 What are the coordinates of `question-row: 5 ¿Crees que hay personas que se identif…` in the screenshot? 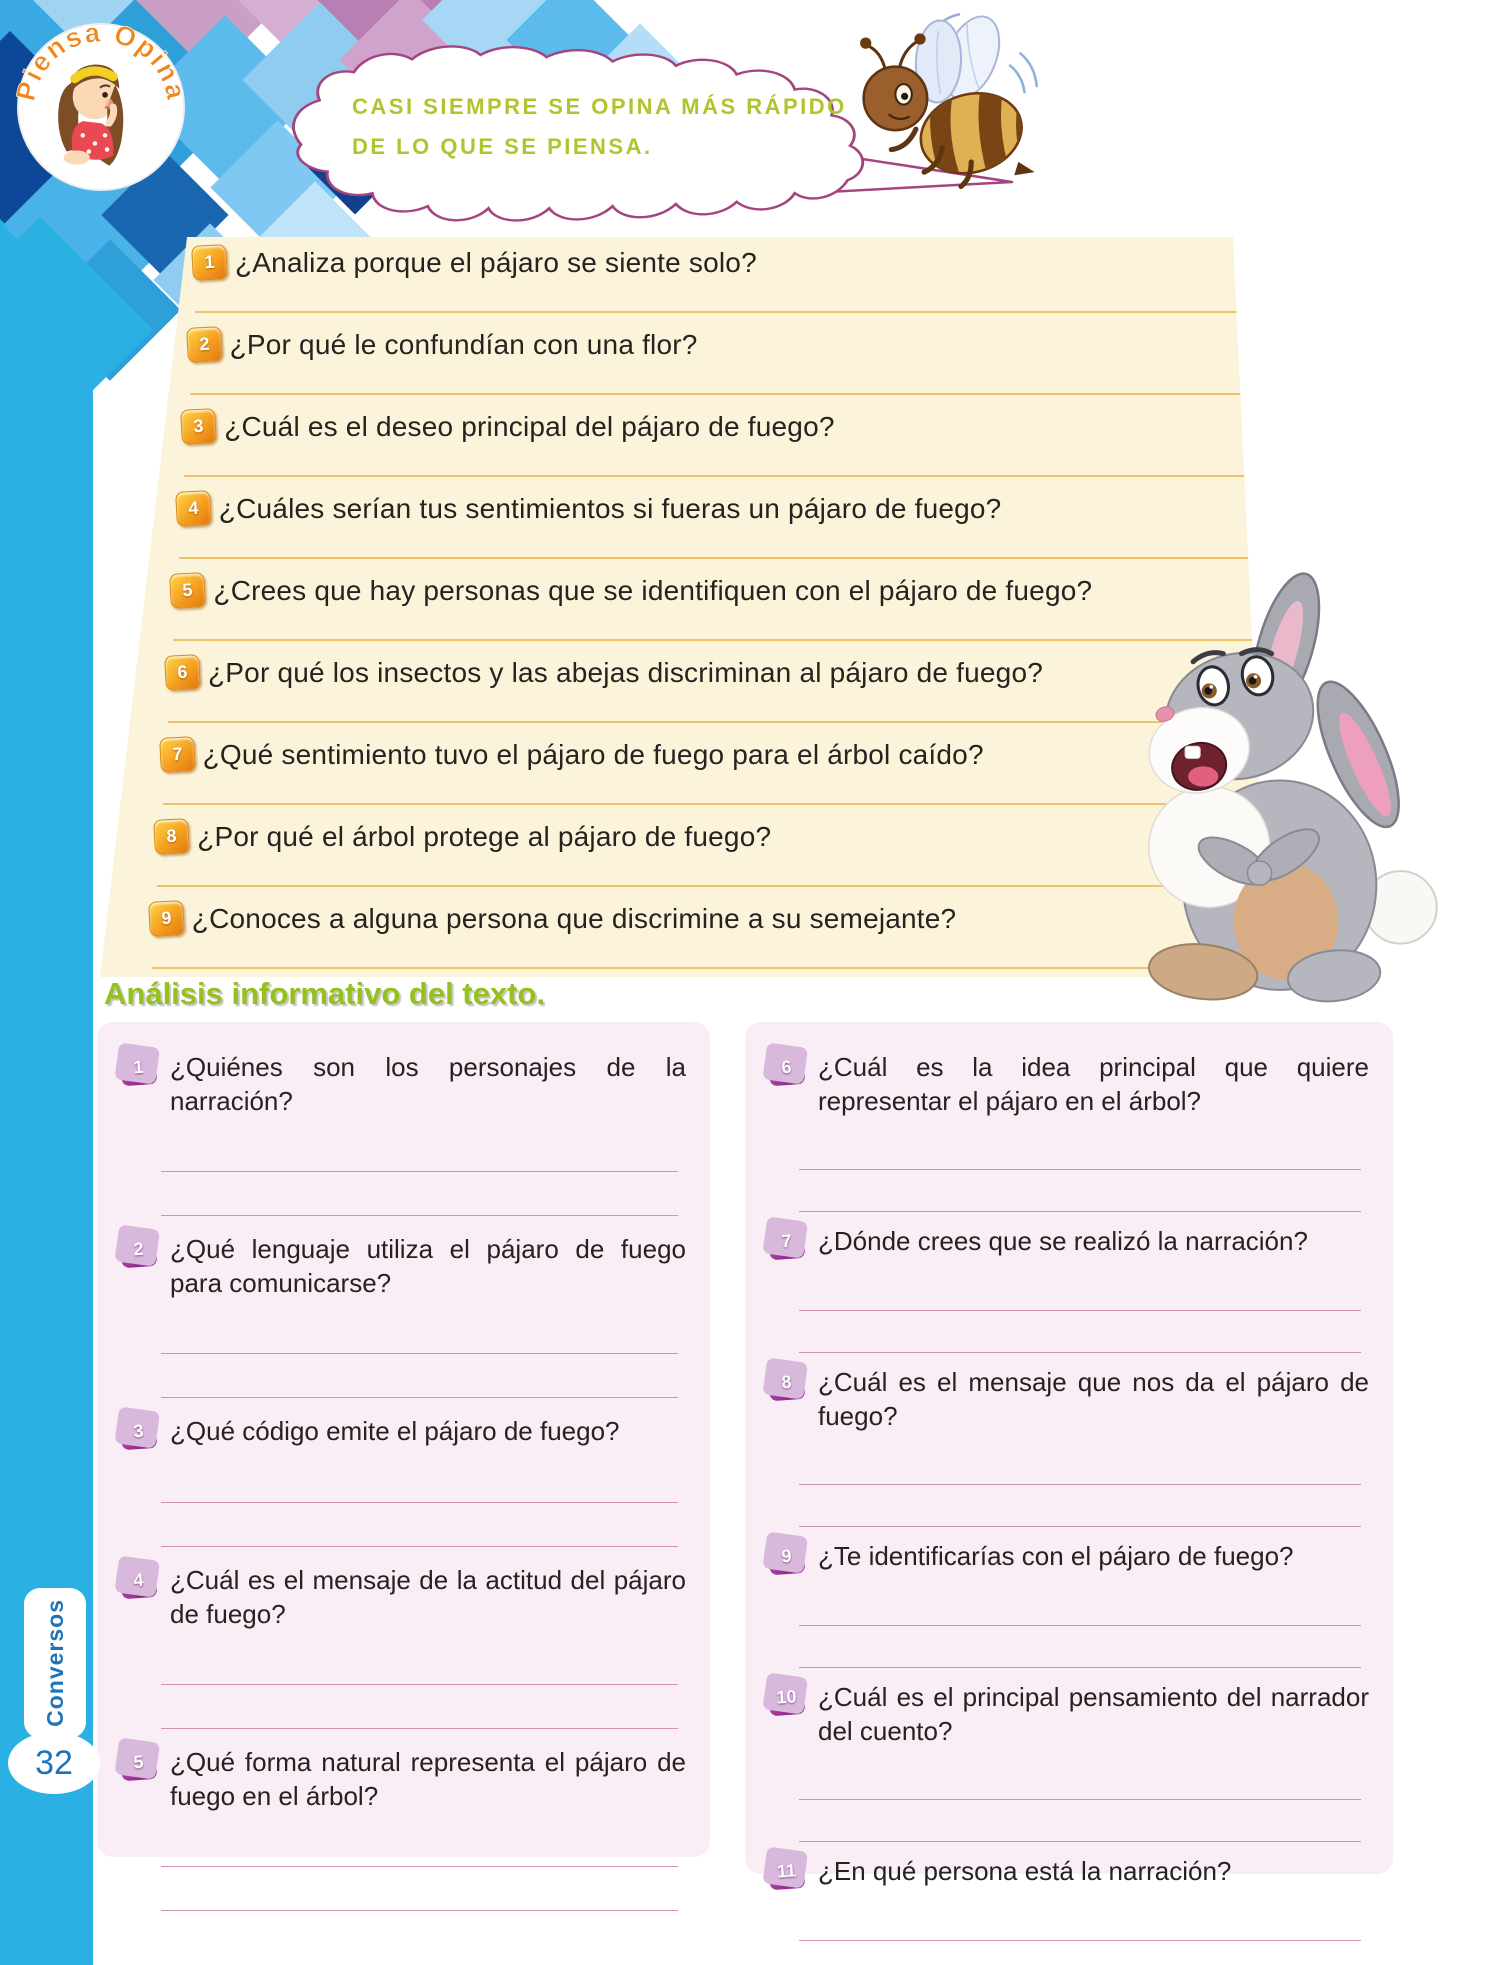 It's located at (684, 606).